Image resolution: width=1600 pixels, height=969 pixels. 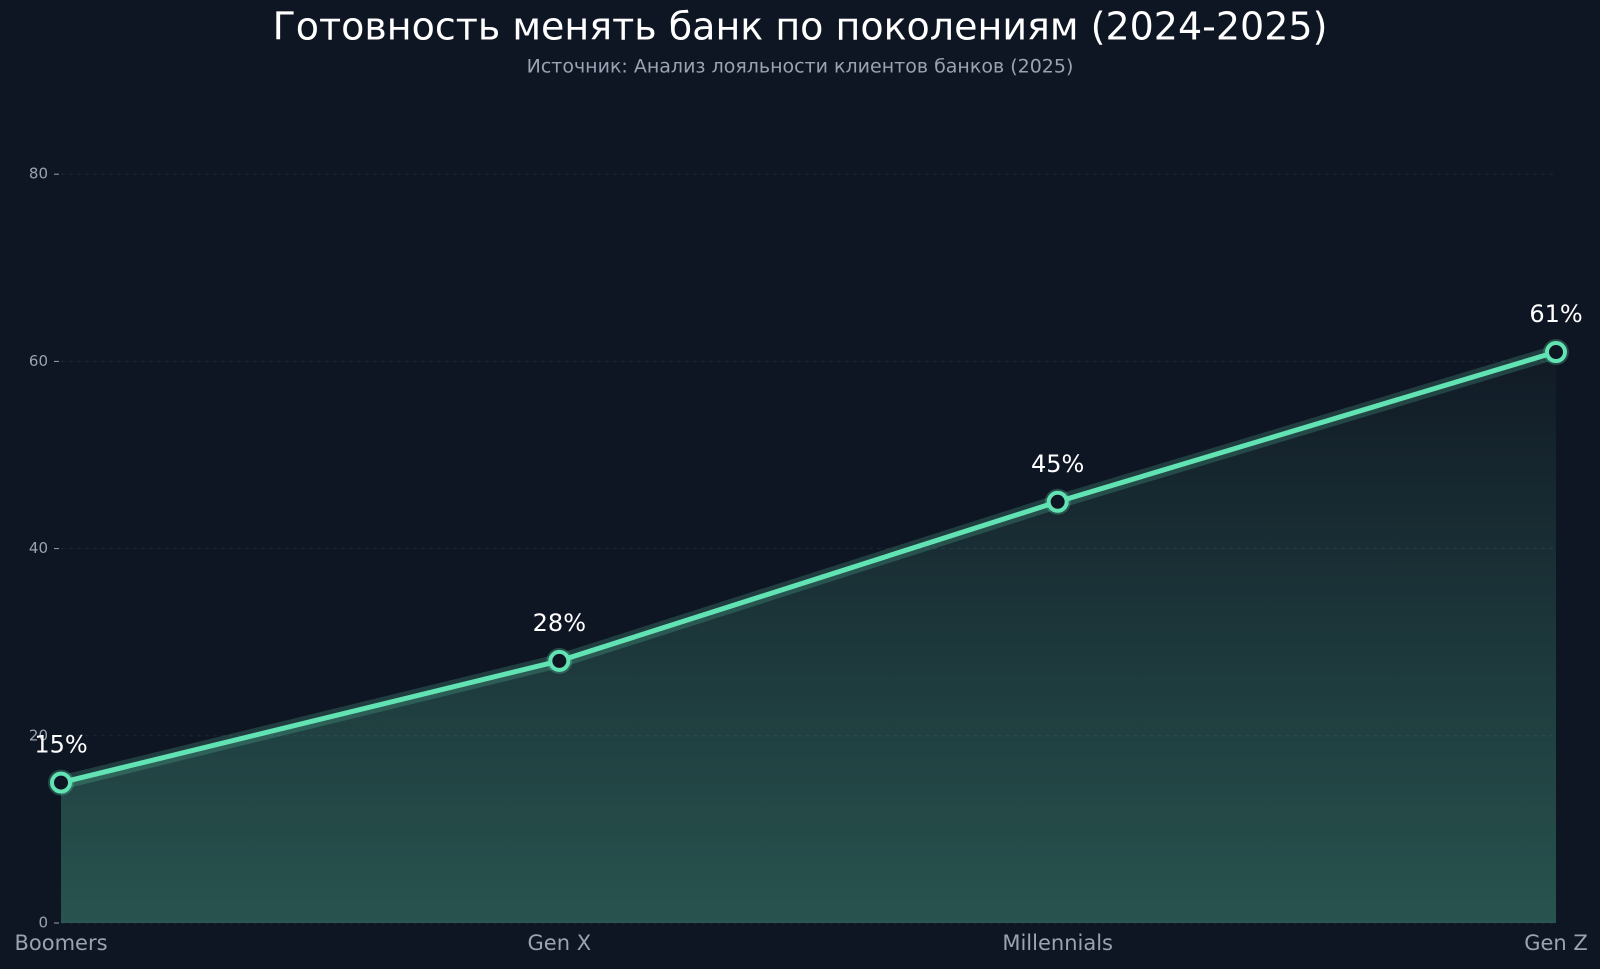 I want to click on y-tick-label: 40, so click(x=38, y=548).